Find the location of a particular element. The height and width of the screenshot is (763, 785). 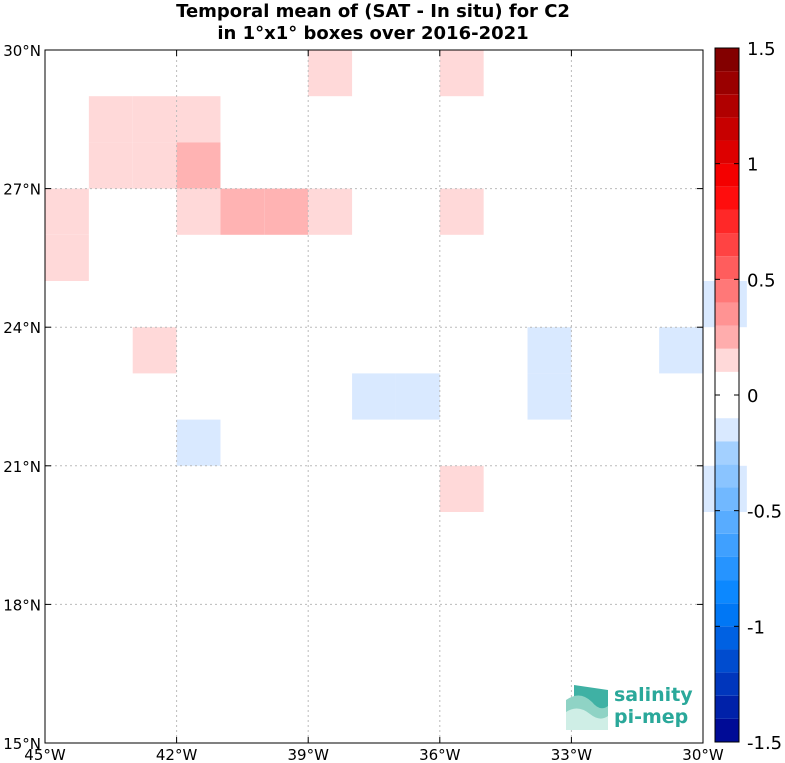

y-tick-label: 18°N is located at coordinates (22, 605).